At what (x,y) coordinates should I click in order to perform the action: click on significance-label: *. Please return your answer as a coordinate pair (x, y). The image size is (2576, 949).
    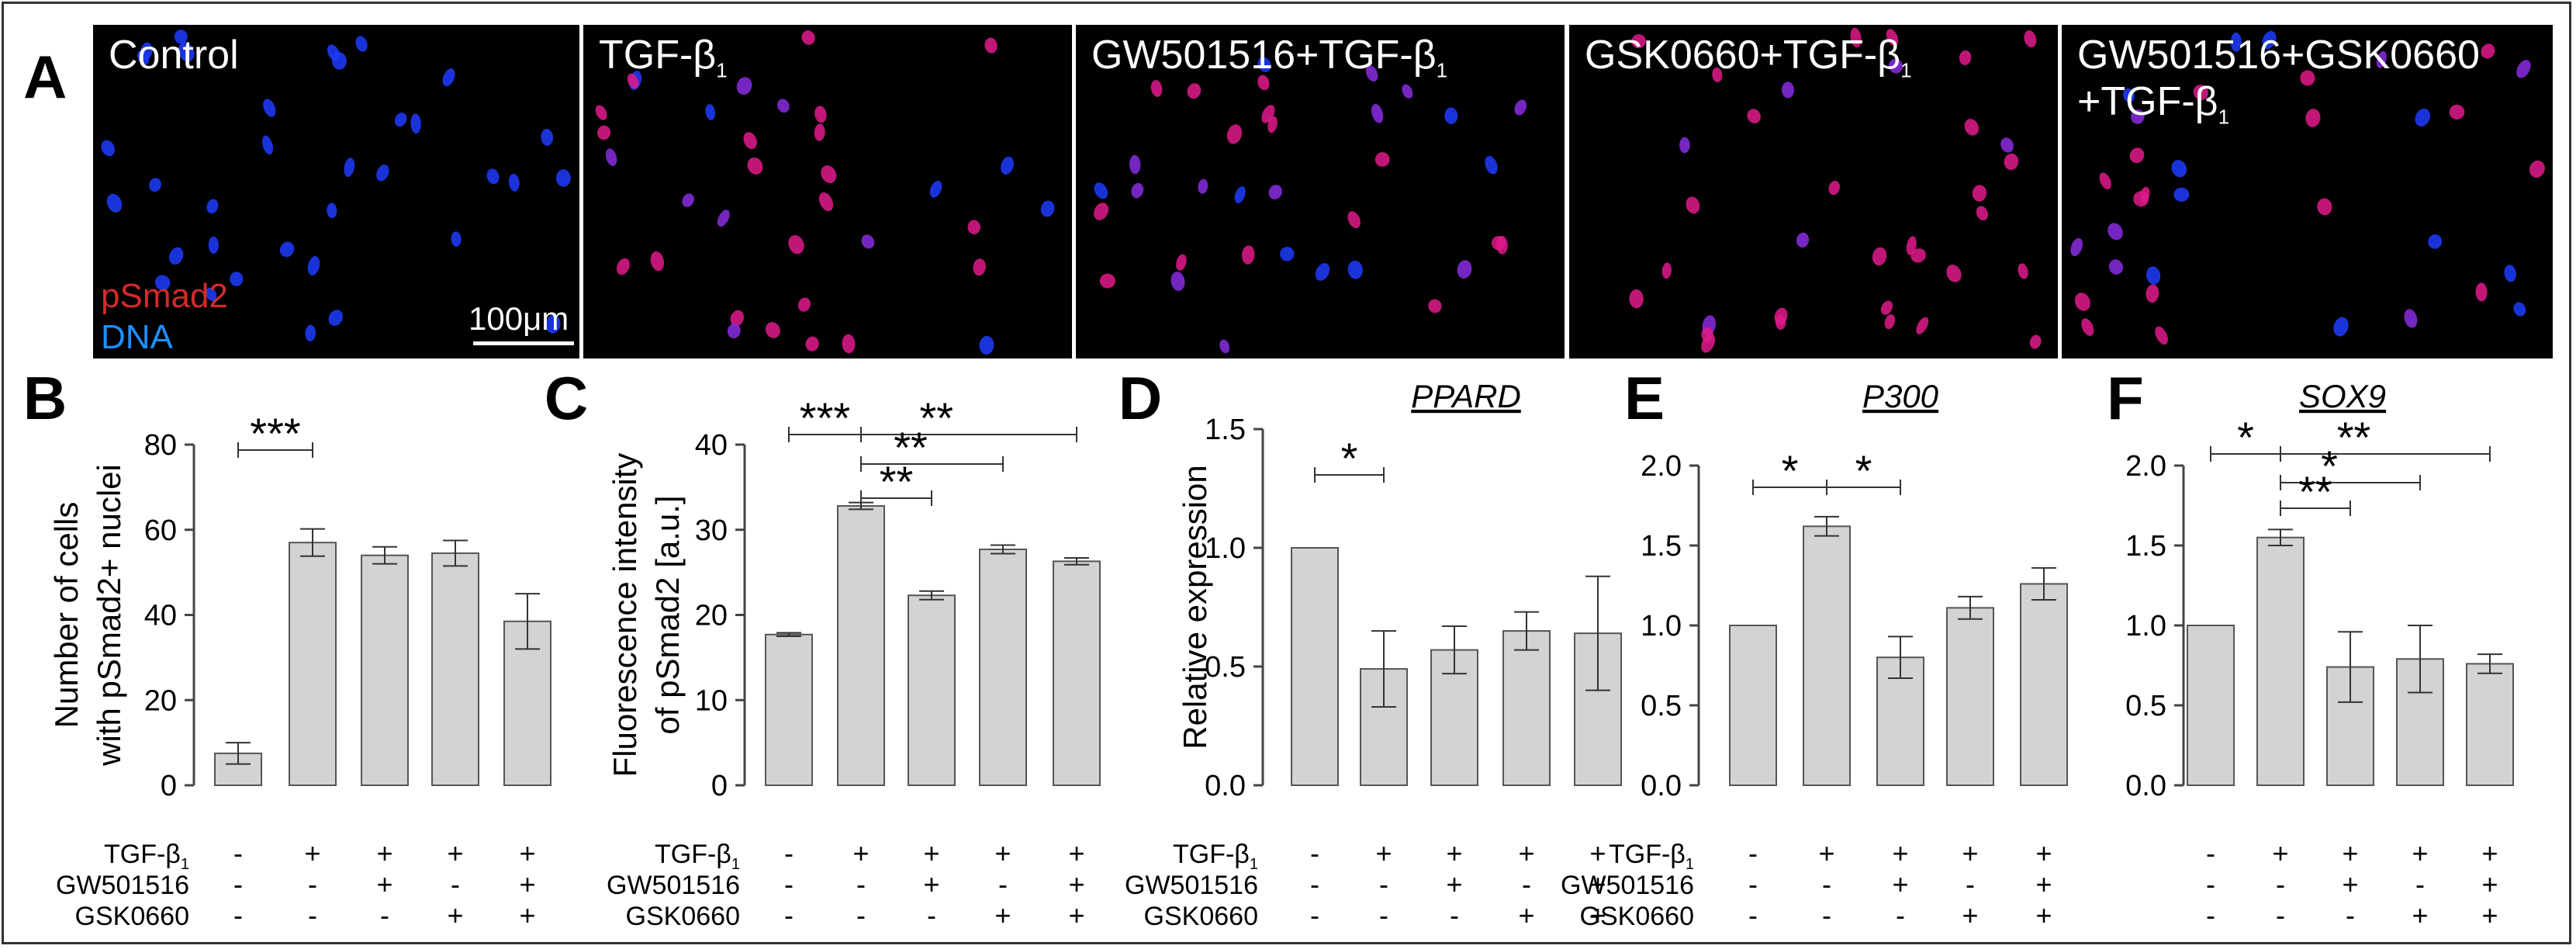
    Looking at the image, I should click on (2245, 438).